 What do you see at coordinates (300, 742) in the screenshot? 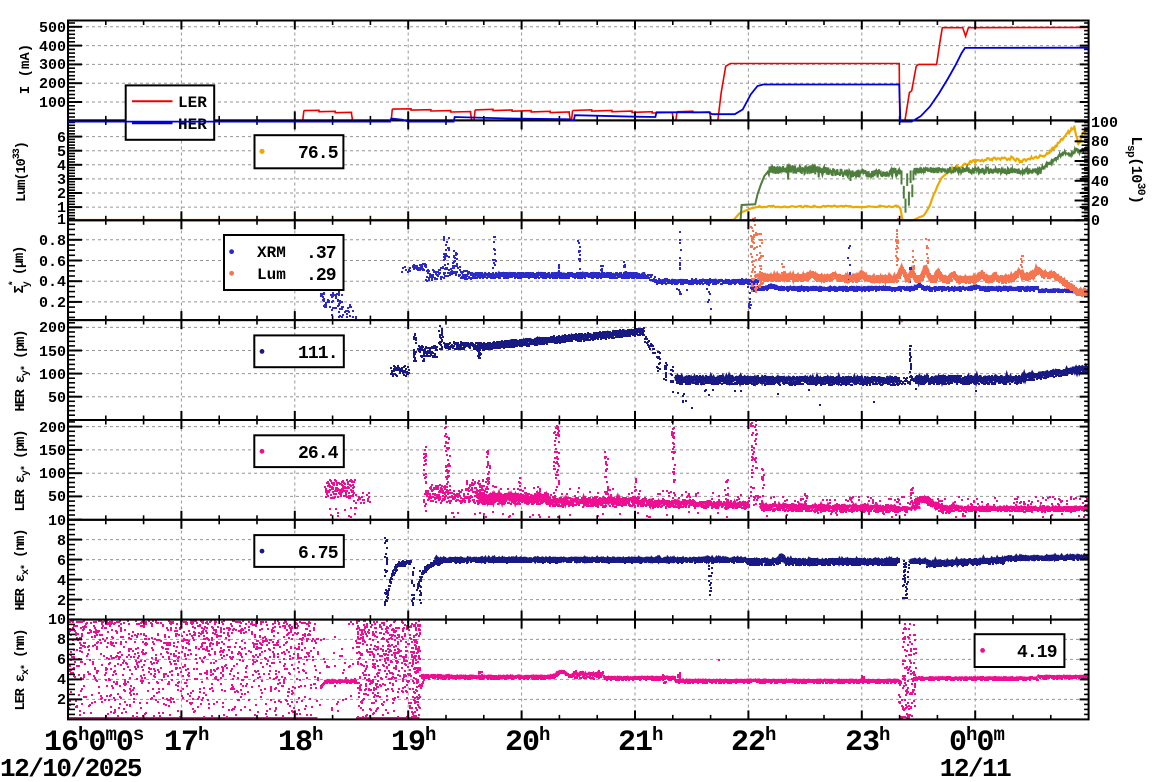
I see `svg-text: 18h` at bounding box center [300, 742].